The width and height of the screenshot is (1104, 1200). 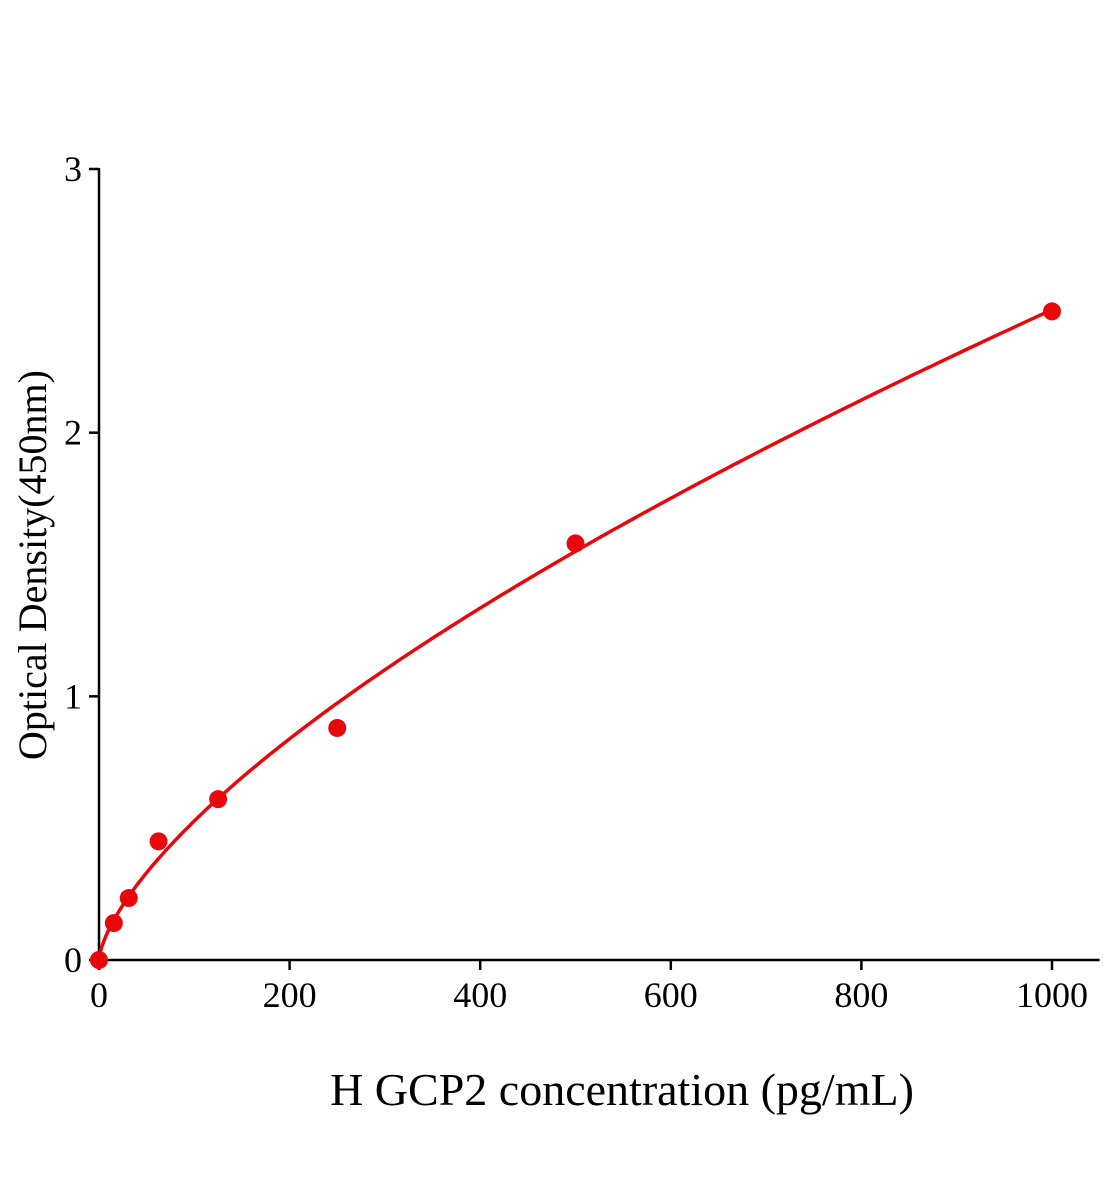 What do you see at coordinates (622, 1089) in the screenshot?
I see `x-axis-label: H GCP2 concentration (pg/mL)` at bounding box center [622, 1089].